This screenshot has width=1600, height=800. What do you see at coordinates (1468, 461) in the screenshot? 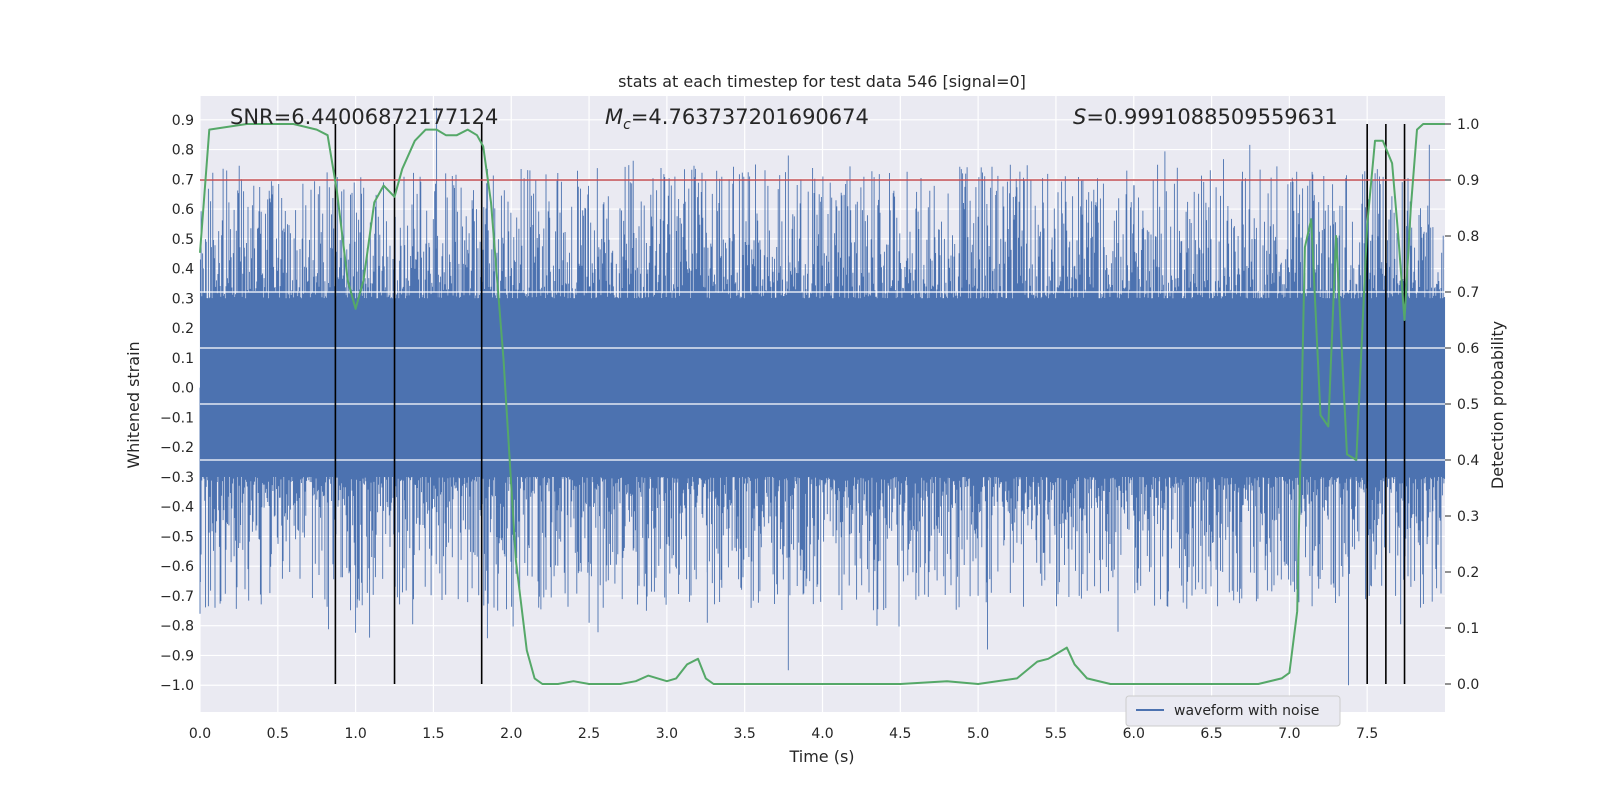
I see `y-right-tick-label: 0.4` at bounding box center [1468, 461].